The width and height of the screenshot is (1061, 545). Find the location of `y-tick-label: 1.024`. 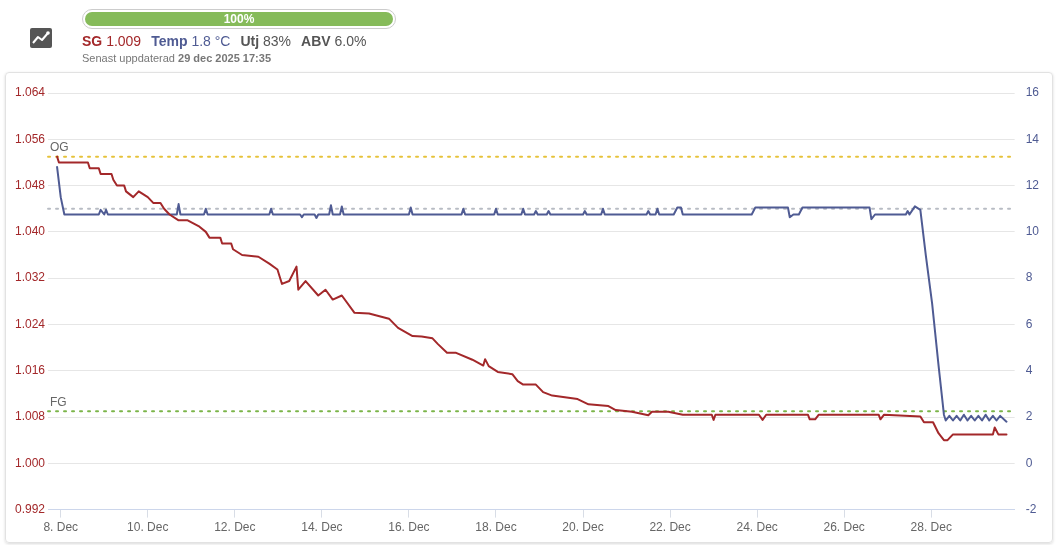

y-tick-label: 1.024 is located at coordinates (30, 323).